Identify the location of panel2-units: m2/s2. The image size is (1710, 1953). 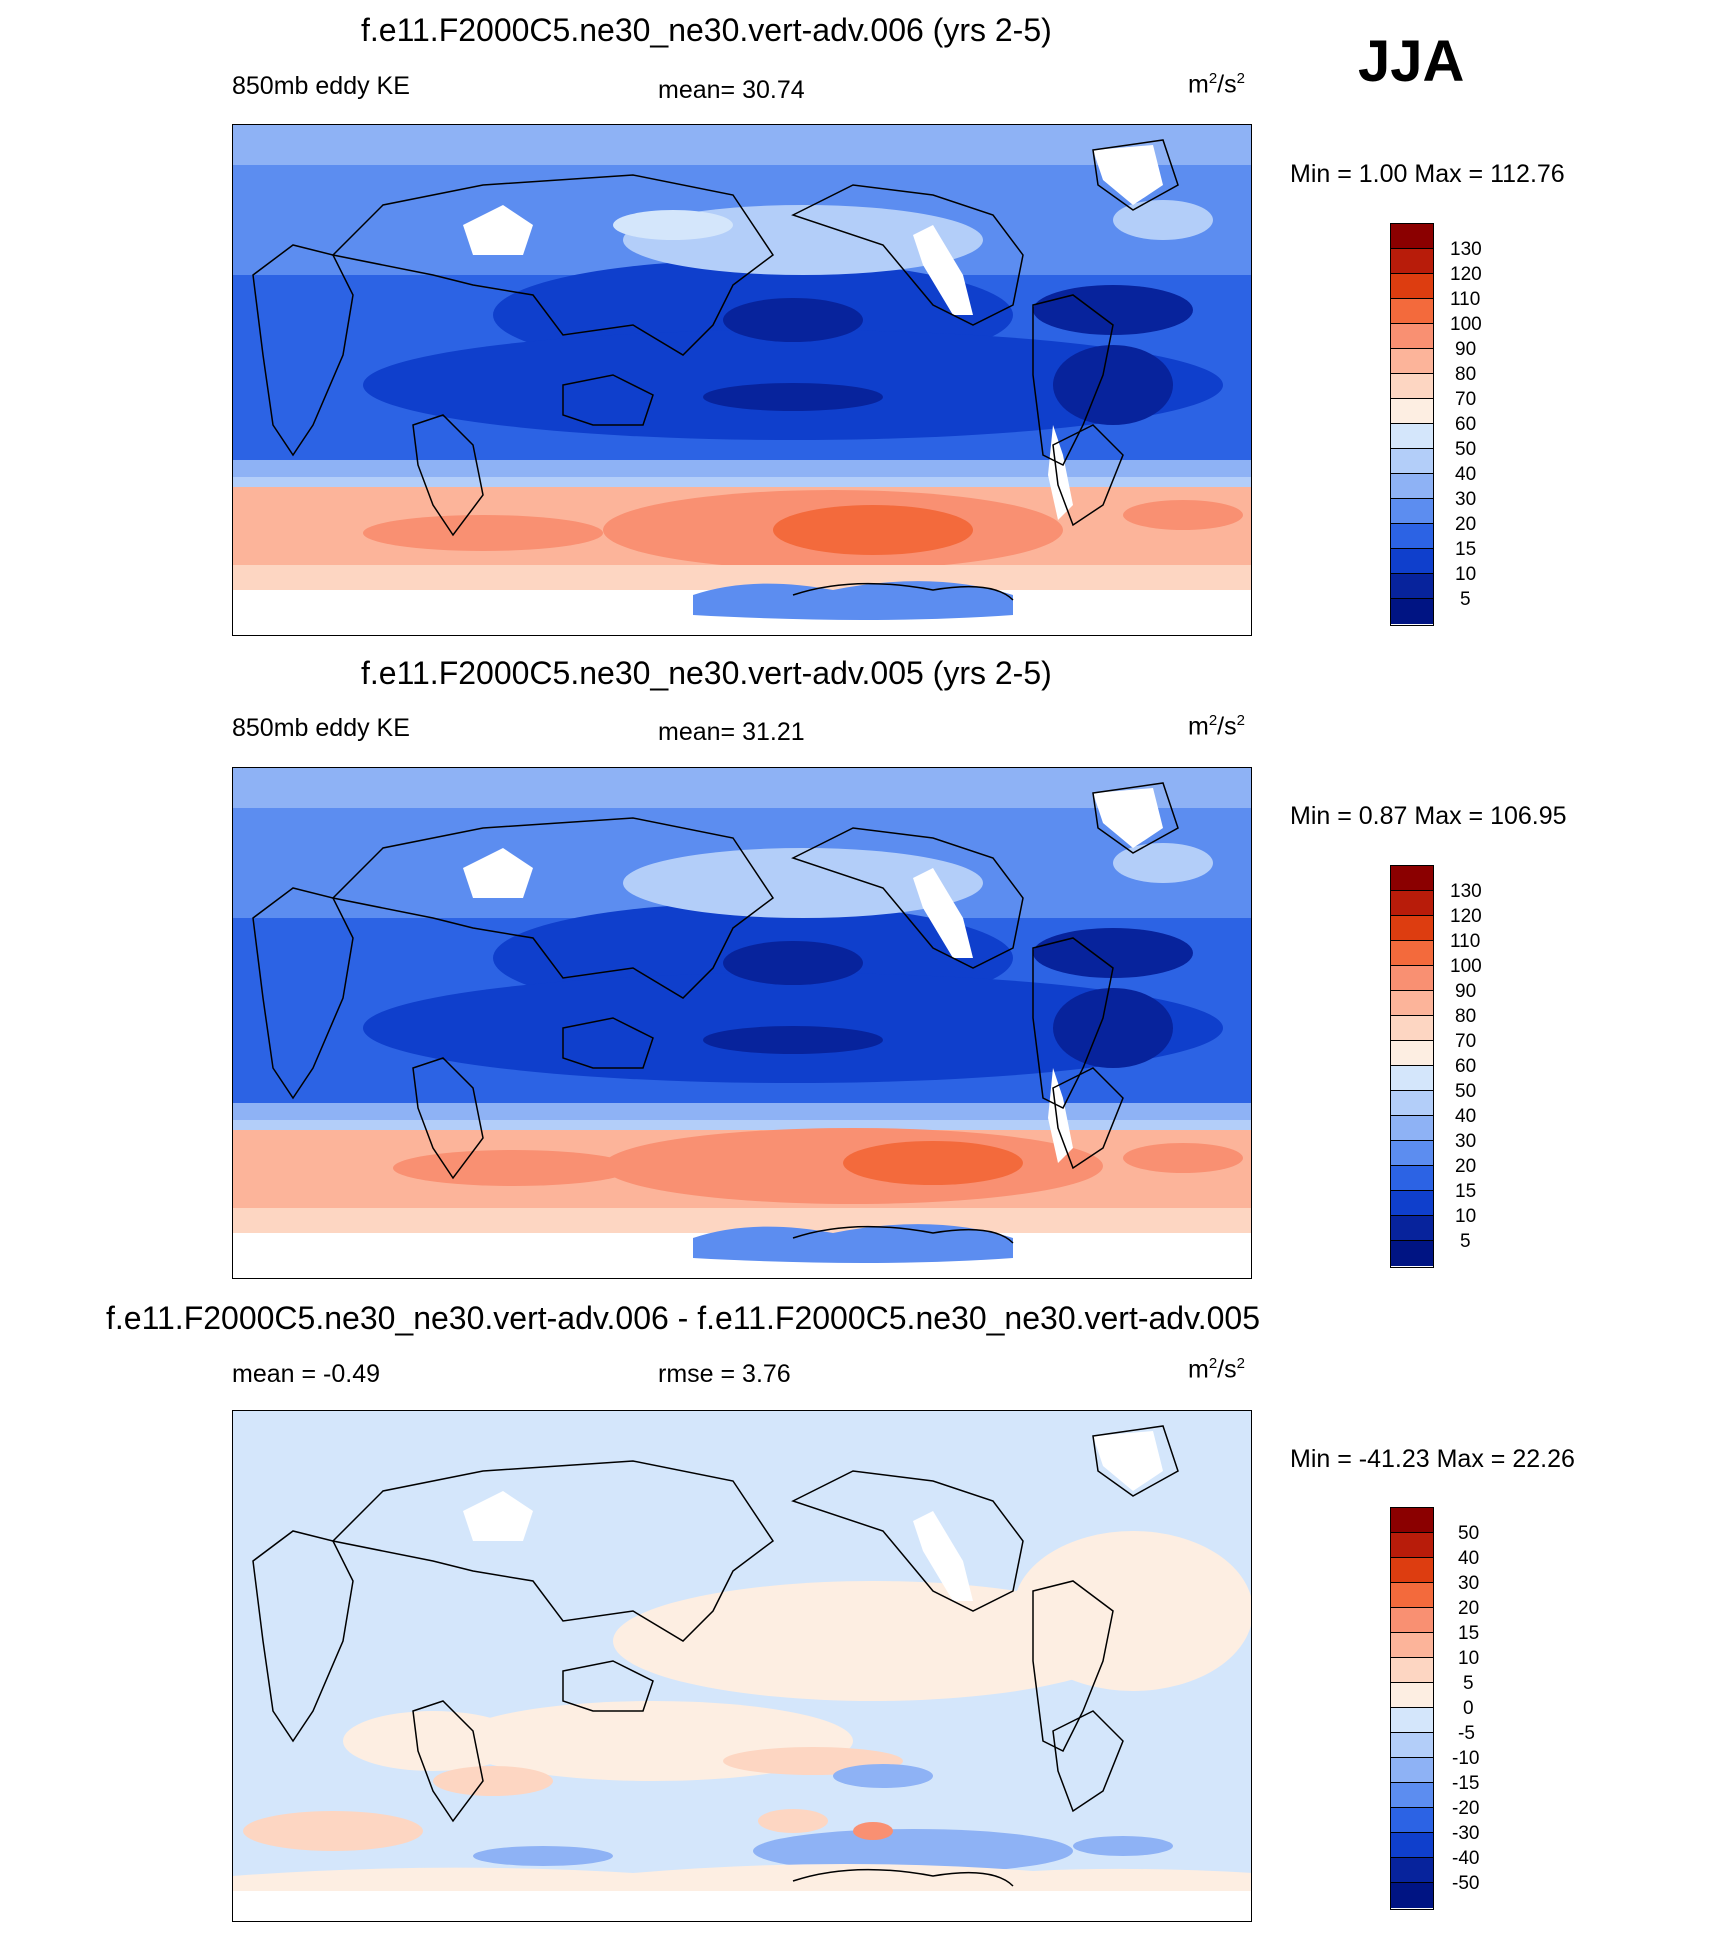
(1216, 726).